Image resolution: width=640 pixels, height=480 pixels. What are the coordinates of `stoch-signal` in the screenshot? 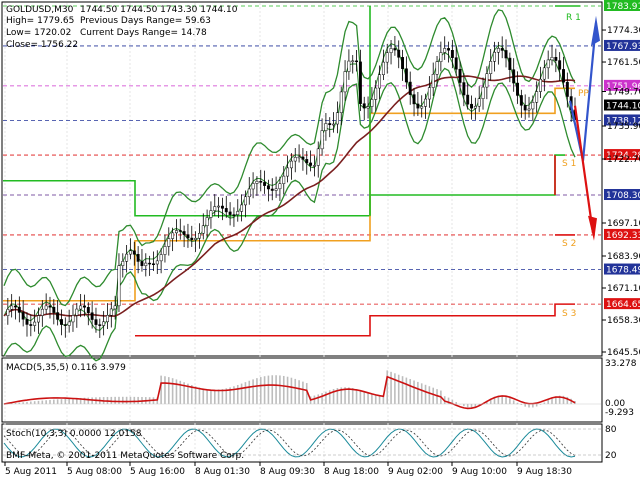 It's located at (289, 443).